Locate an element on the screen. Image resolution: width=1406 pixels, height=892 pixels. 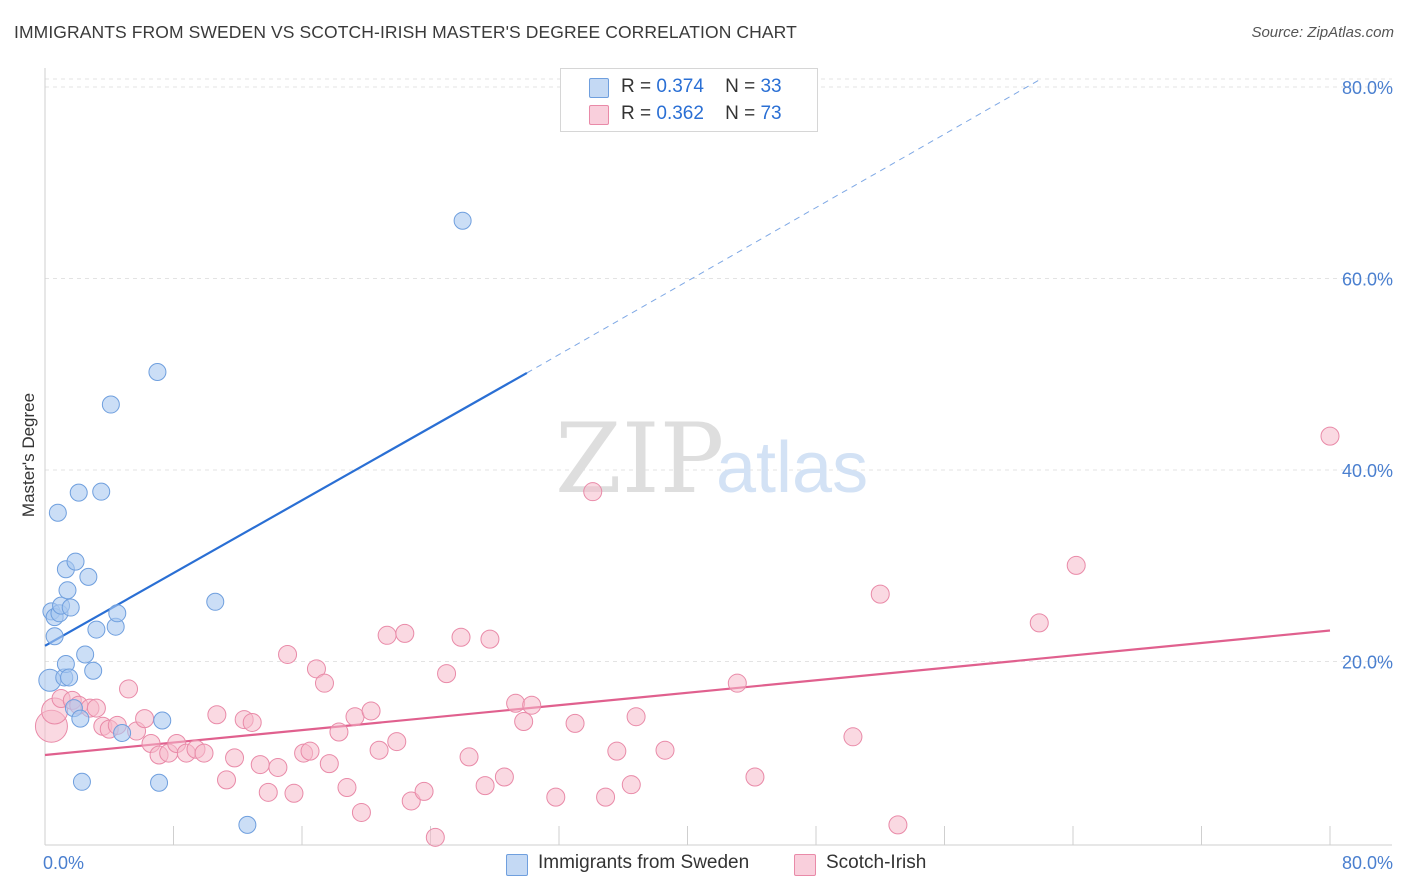
watermark-zip: ZIP is located at coordinates (639, 459).